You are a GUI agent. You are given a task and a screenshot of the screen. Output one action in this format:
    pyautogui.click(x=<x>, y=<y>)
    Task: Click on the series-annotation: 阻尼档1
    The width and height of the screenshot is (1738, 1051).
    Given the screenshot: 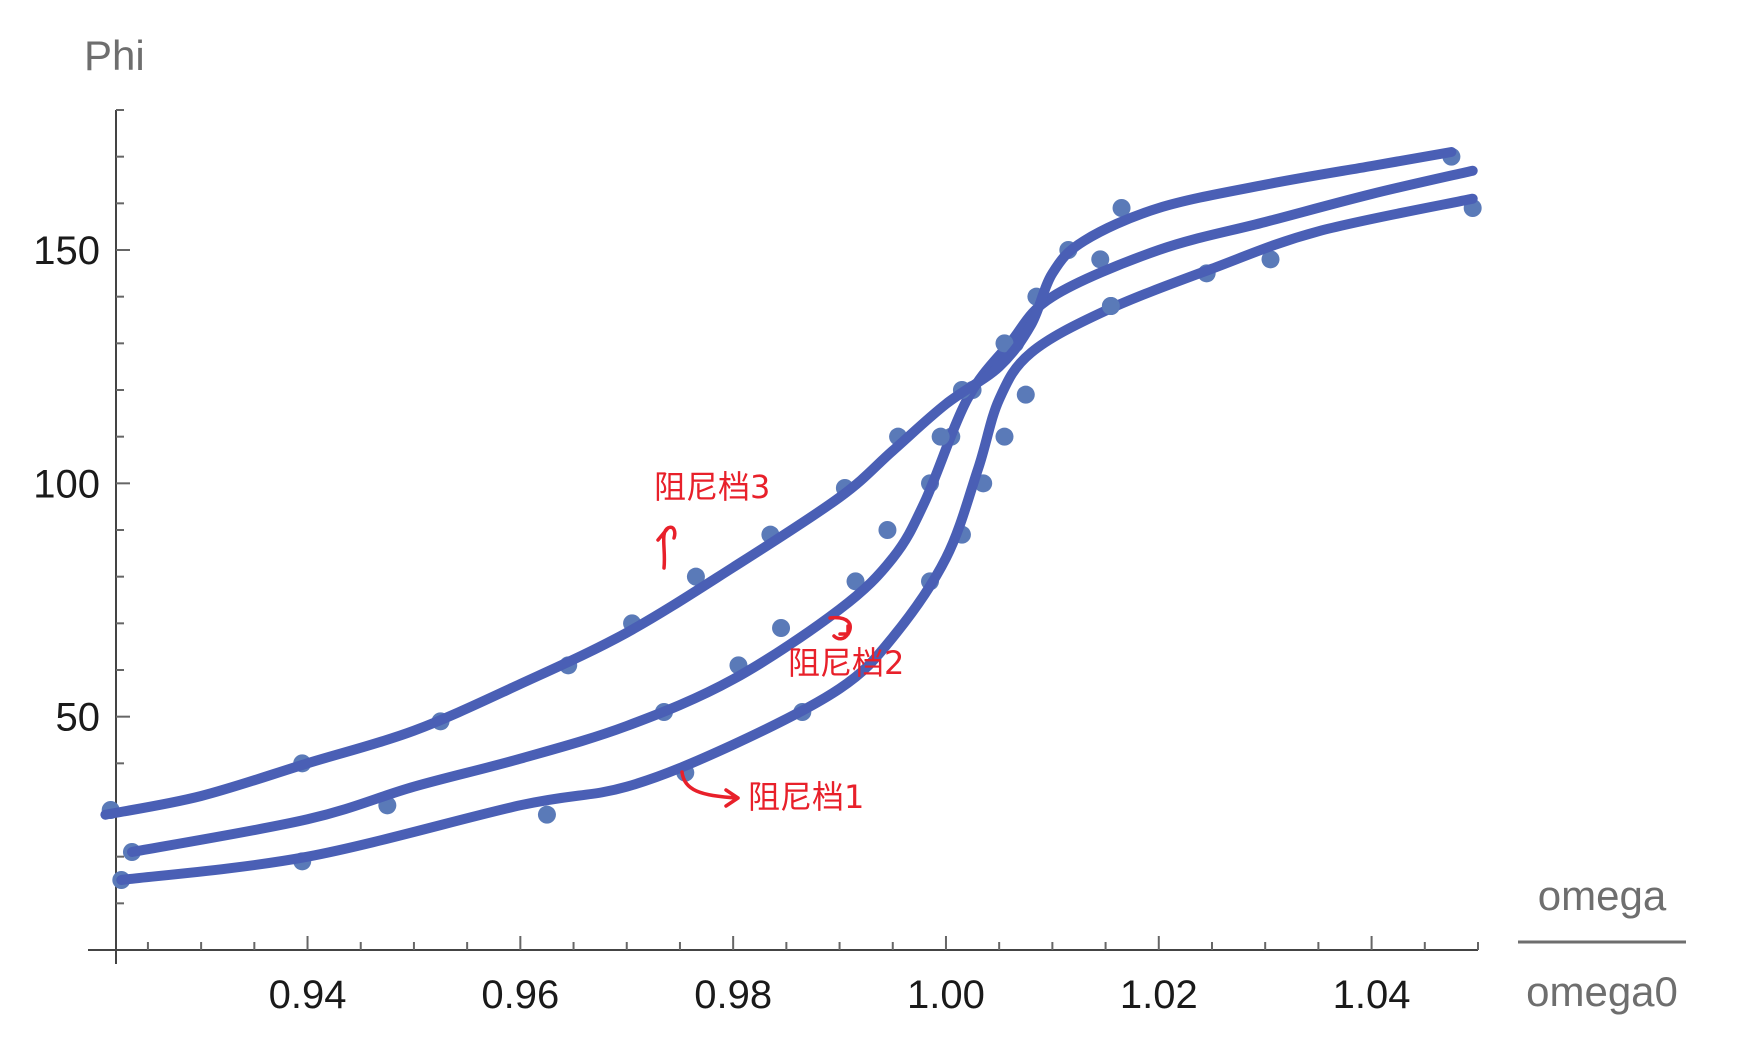 What is the action you would take?
    pyautogui.click(x=772, y=793)
    